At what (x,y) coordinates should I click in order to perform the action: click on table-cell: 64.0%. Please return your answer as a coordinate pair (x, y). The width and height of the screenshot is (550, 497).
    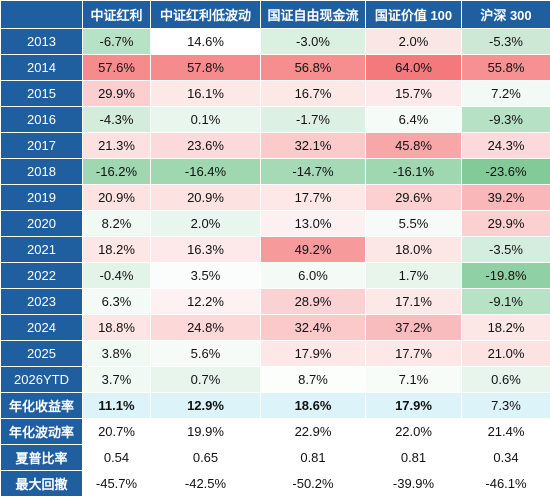
    Looking at the image, I should click on (414, 68).